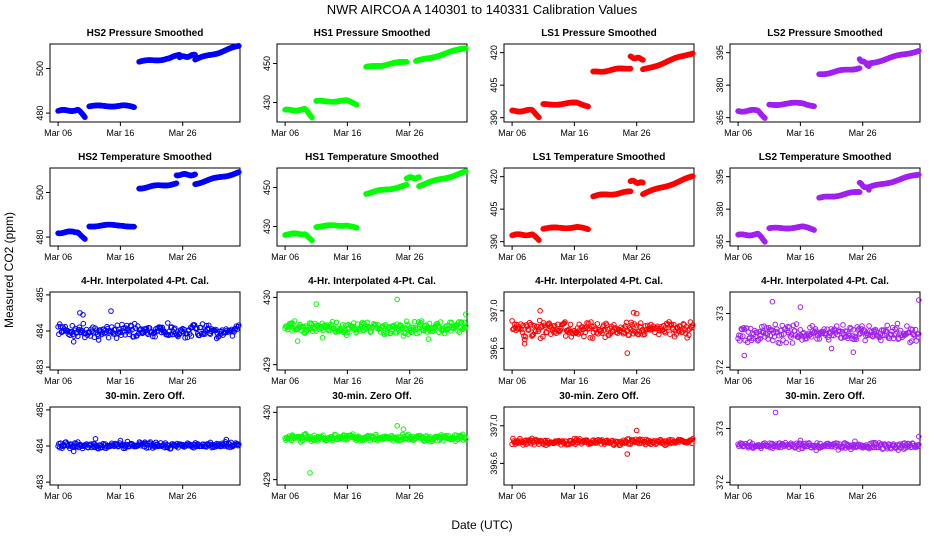  What do you see at coordinates (40, 68) in the screenshot?
I see `y-tick-label: 500` at bounding box center [40, 68].